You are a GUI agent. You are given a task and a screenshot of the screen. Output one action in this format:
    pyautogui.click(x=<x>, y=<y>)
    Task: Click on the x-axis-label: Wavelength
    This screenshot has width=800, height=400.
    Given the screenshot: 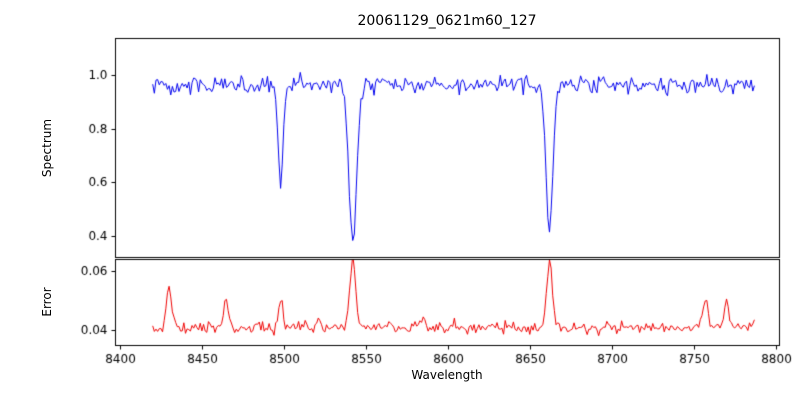 What is the action you would take?
    pyautogui.click(x=447, y=375)
    